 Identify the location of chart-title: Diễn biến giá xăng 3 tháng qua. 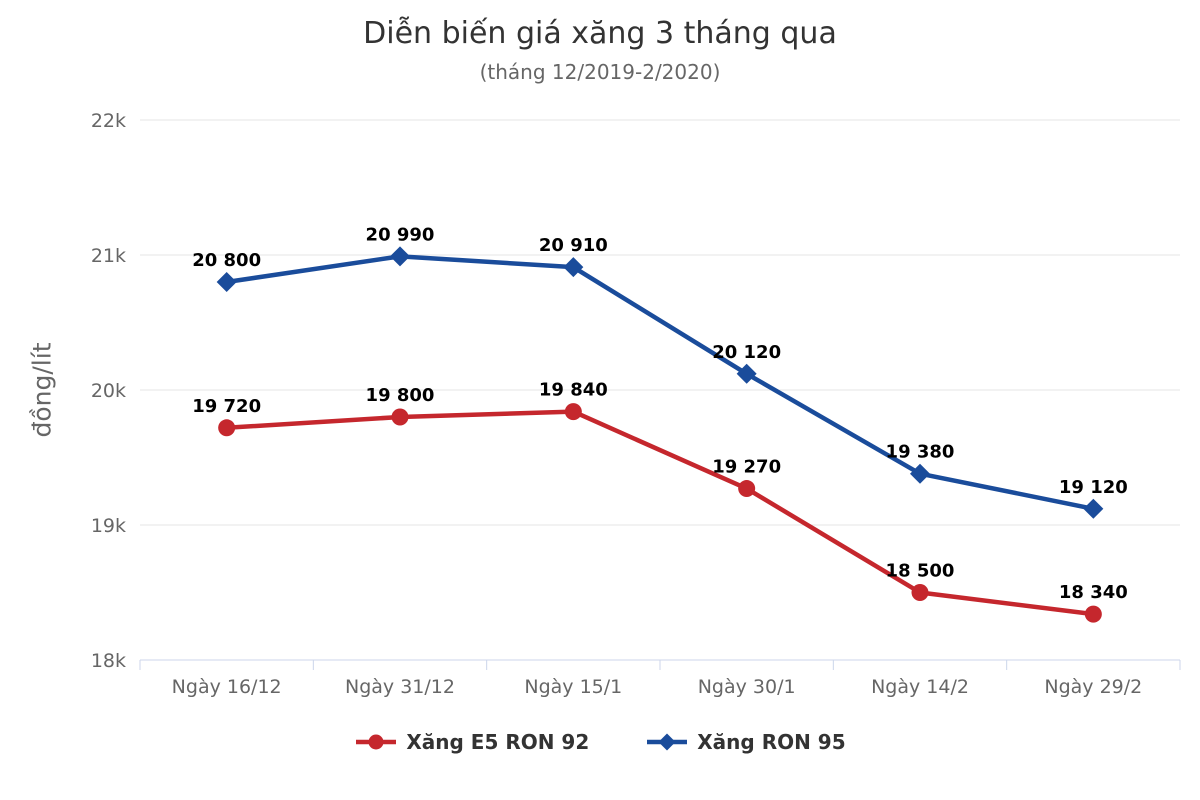
(600, 33).